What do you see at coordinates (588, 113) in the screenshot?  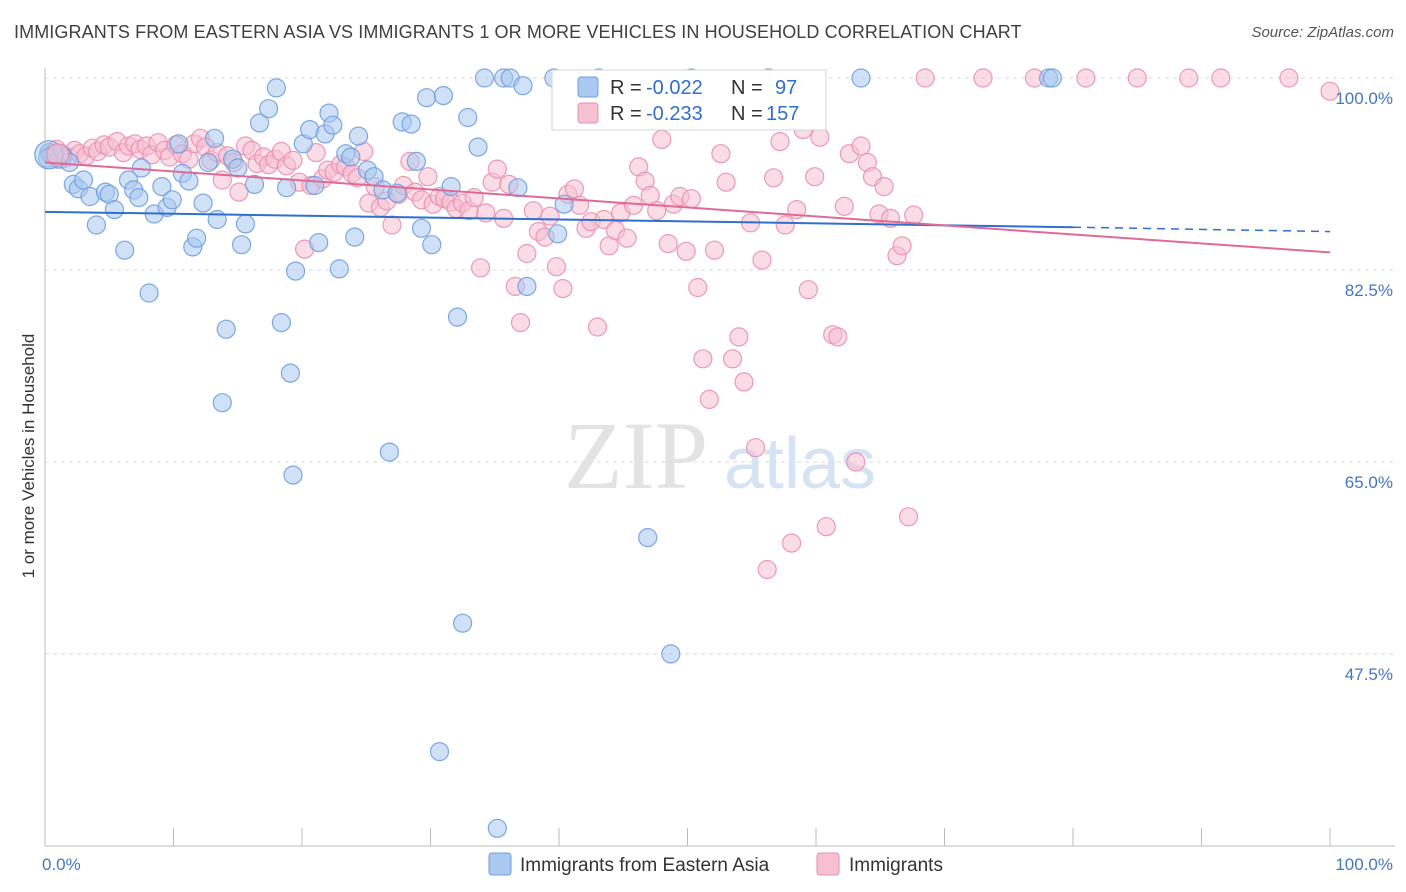 I see `stats-swatch-pink` at bounding box center [588, 113].